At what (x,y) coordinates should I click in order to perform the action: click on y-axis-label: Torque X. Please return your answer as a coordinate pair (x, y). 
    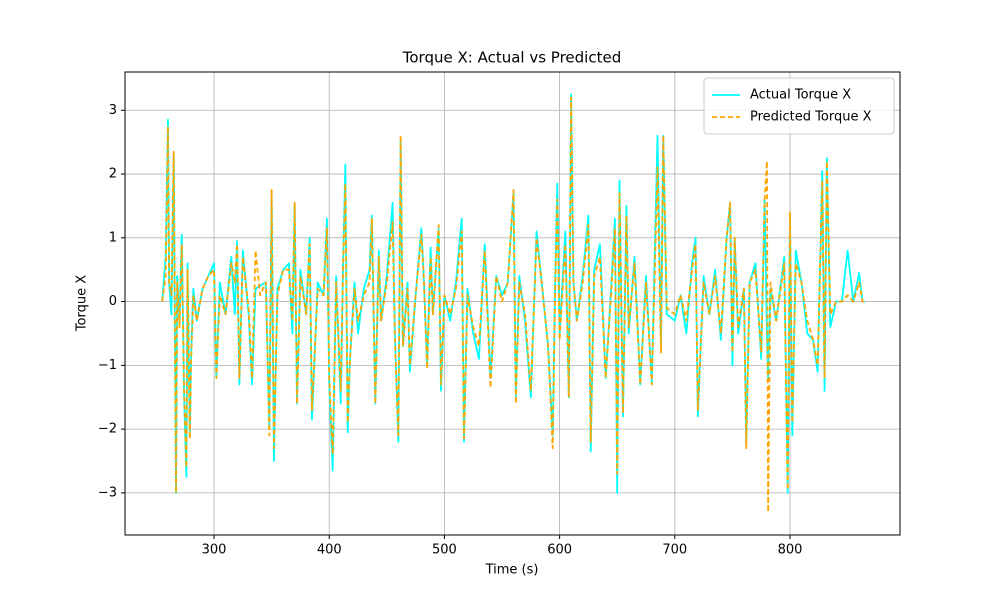
    Looking at the image, I should click on (82, 303).